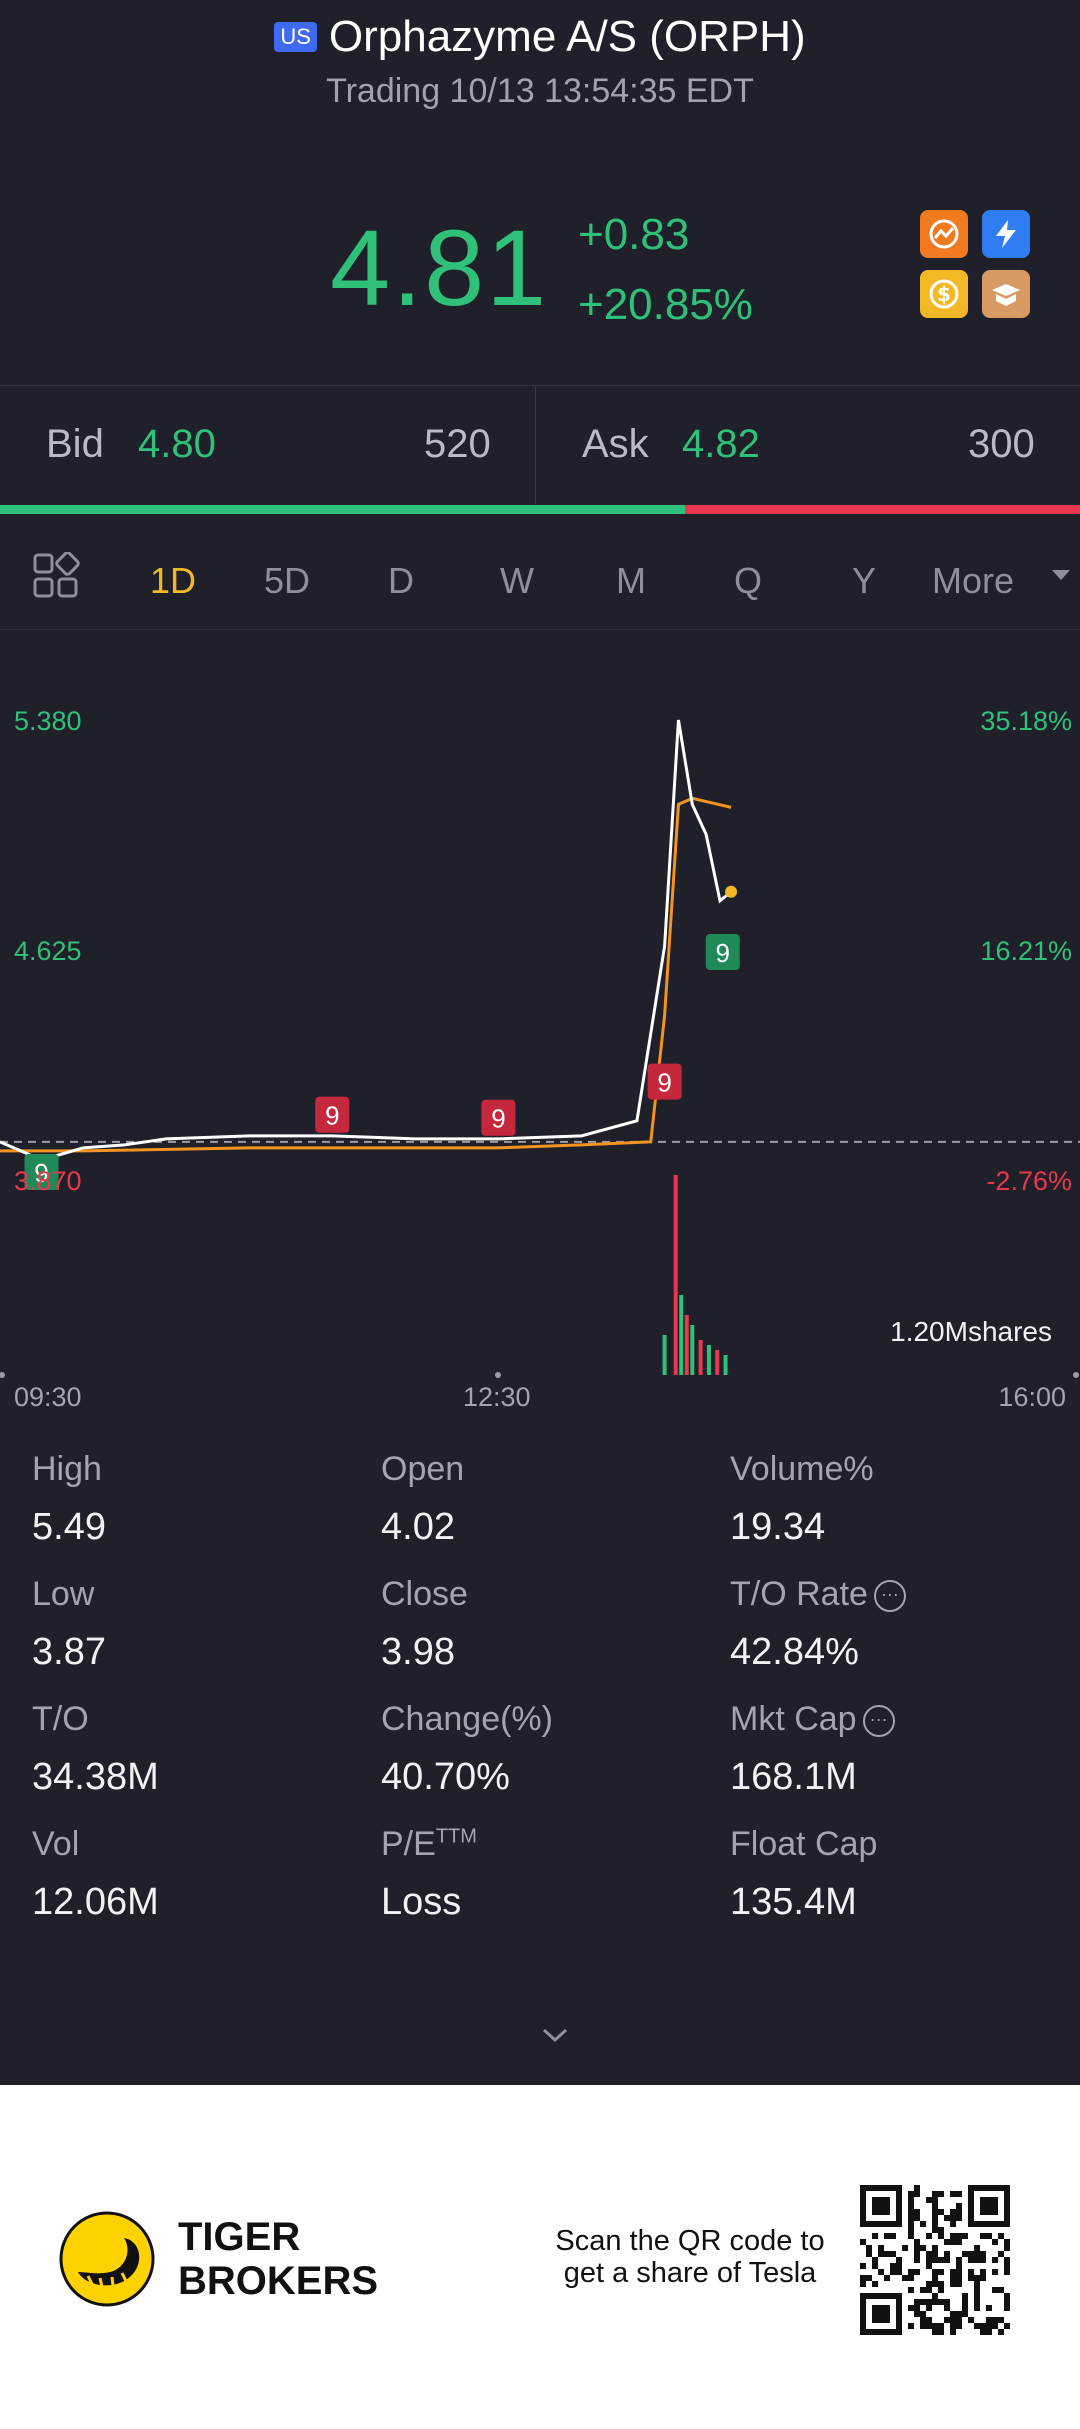 The width and height of the screenshot is (1080, 2429). I want to click on y-right-label-high: 35.18%, so click(1026, 721).